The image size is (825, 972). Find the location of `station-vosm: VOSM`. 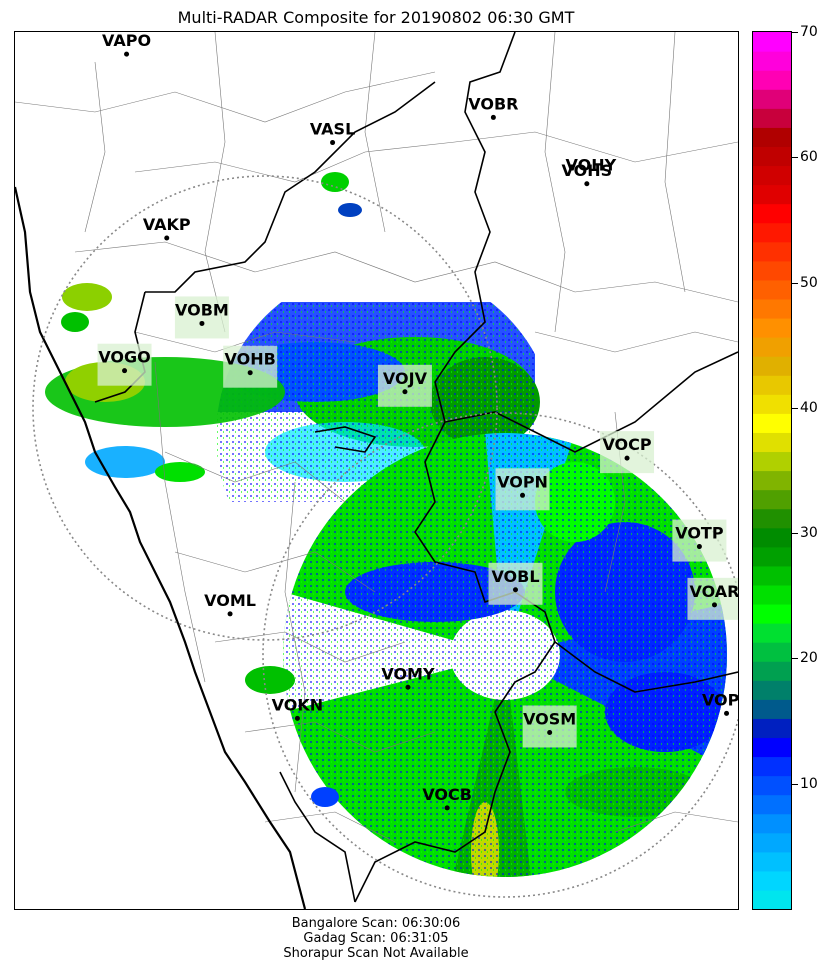

station-vosm: VOSM is located at coordinates (549, 726).